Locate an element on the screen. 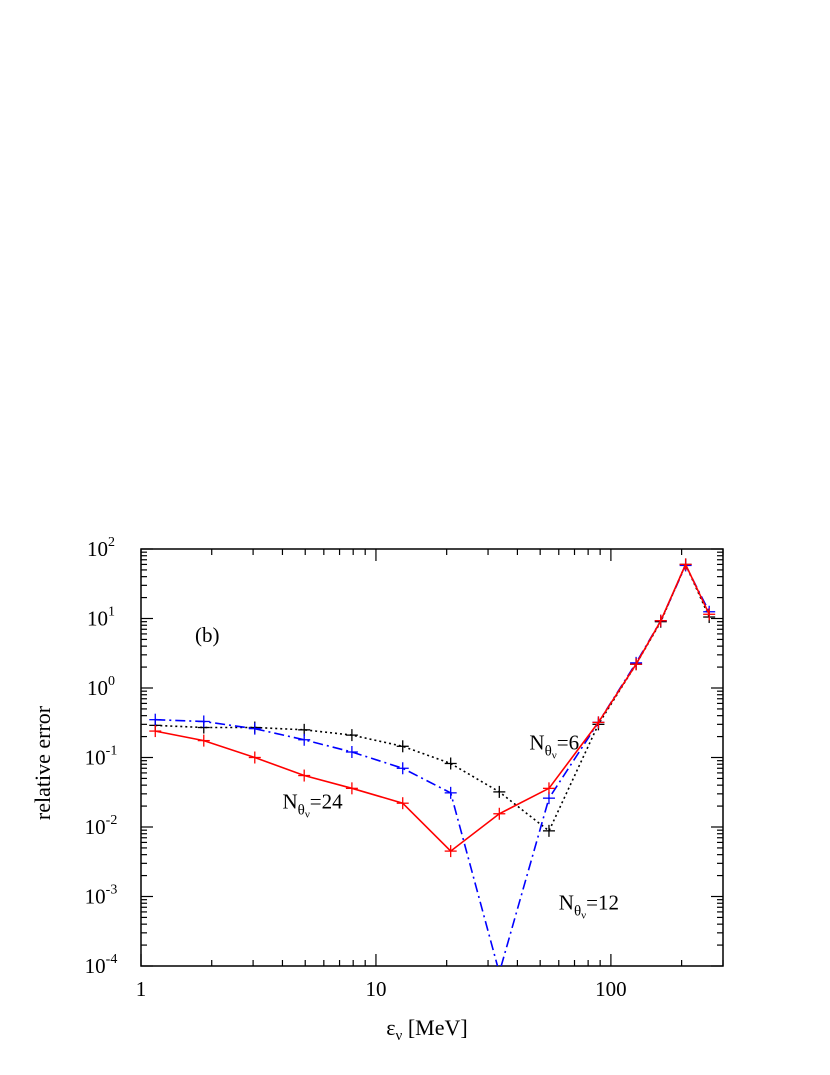  y-tick-label: 10⁻⁴ is located at coordinates (101, 965).